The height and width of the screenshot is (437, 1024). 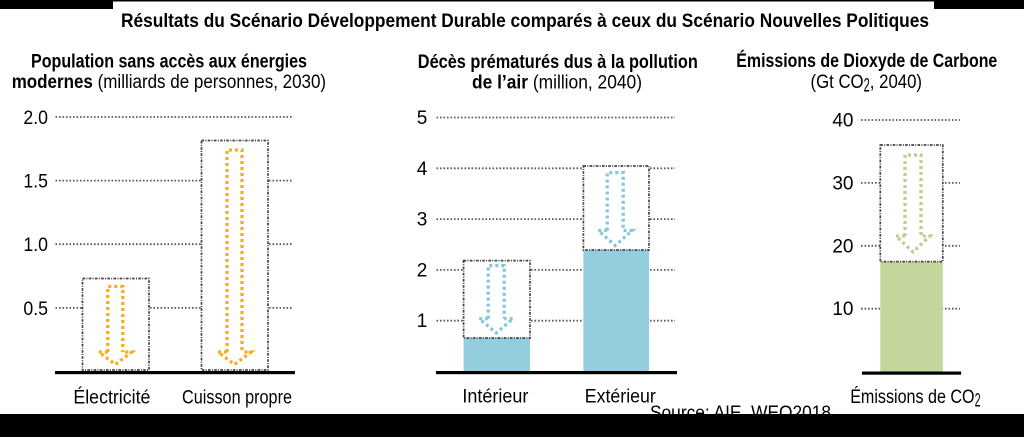 What do you see at coordinates (842, 183) in the screenshot?
I see `svg-text: 30` at bounding box center [842, 183].